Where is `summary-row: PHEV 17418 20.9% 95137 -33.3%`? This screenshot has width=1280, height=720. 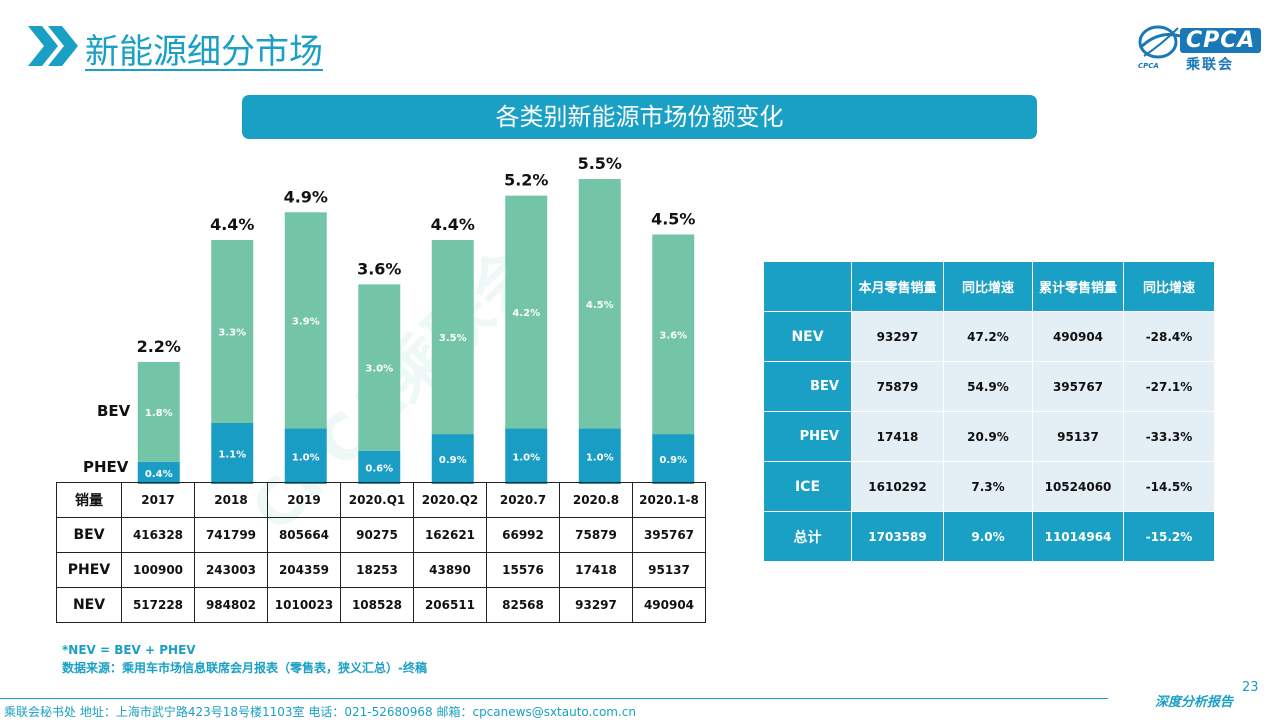 summary-row: PHEV 17418 20.9% 95137 -33.3% is located at coordinates (989, 436).